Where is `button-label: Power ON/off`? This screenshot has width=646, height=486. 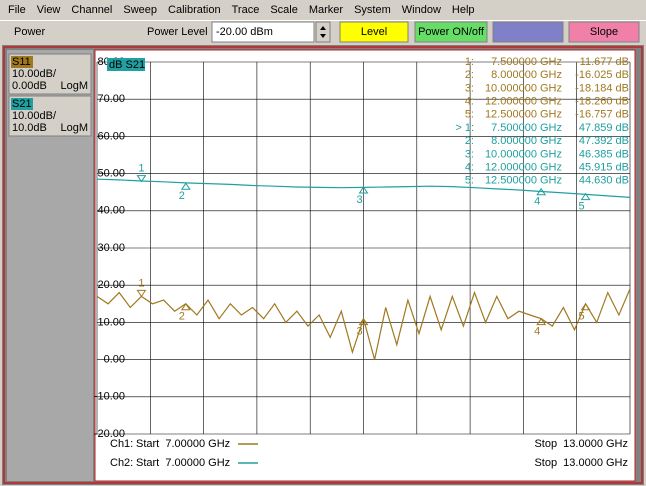
button-label: Power ON/off is located at coordinates (451, 32).